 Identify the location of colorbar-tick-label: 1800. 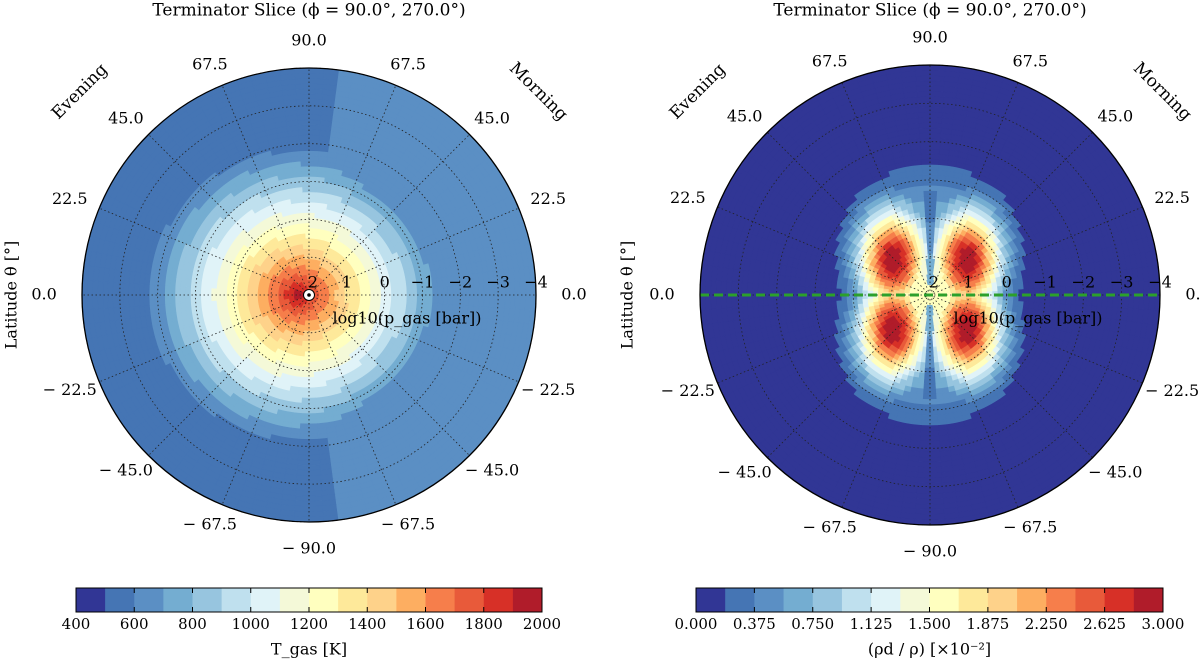
(484, 624).